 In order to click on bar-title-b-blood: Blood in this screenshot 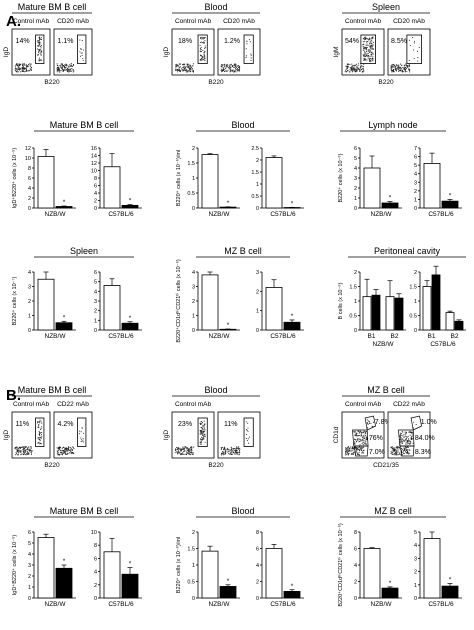, I will do `click(242, 511)`.